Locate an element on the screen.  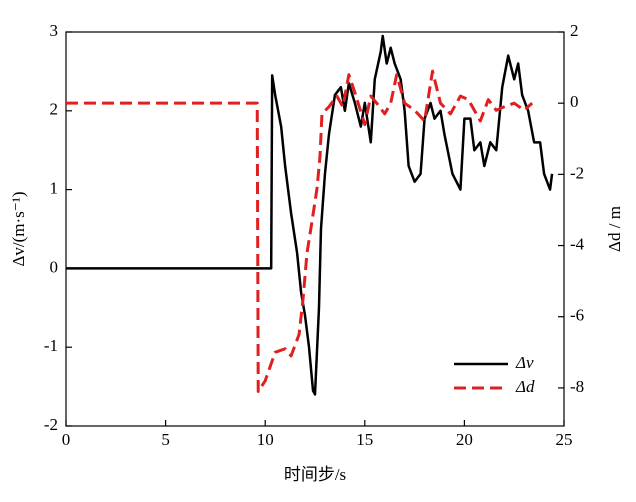
legend-label: Δv is located at coordinates (524, 362).